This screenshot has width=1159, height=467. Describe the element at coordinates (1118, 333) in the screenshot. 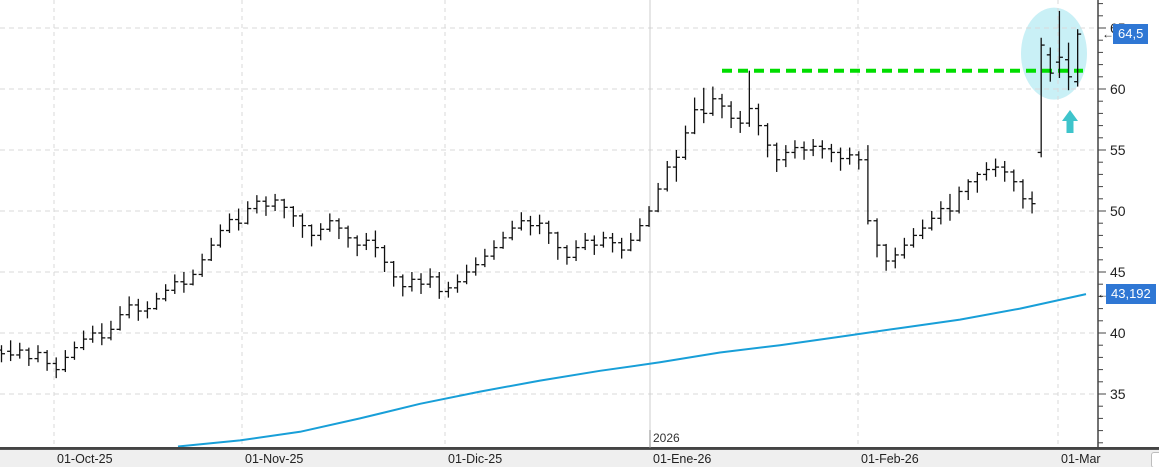

I see `y-axis-tick-label: 40` at that location.